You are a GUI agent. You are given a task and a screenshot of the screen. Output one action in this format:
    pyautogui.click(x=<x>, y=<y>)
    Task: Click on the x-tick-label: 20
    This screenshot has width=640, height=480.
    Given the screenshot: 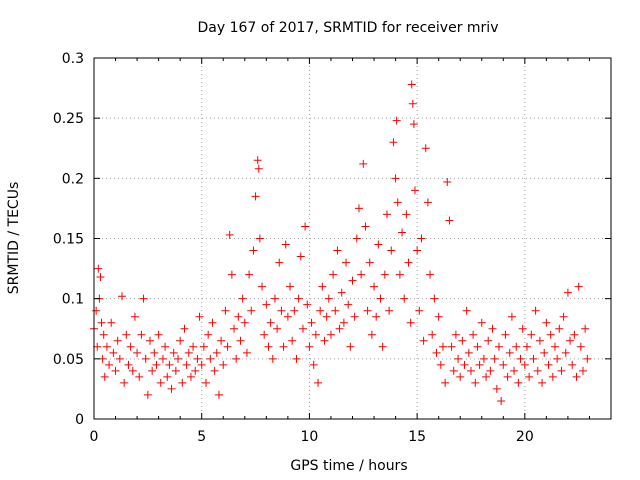 What is the action you would take?
    pyautogui.click(x=525, y=437)
    